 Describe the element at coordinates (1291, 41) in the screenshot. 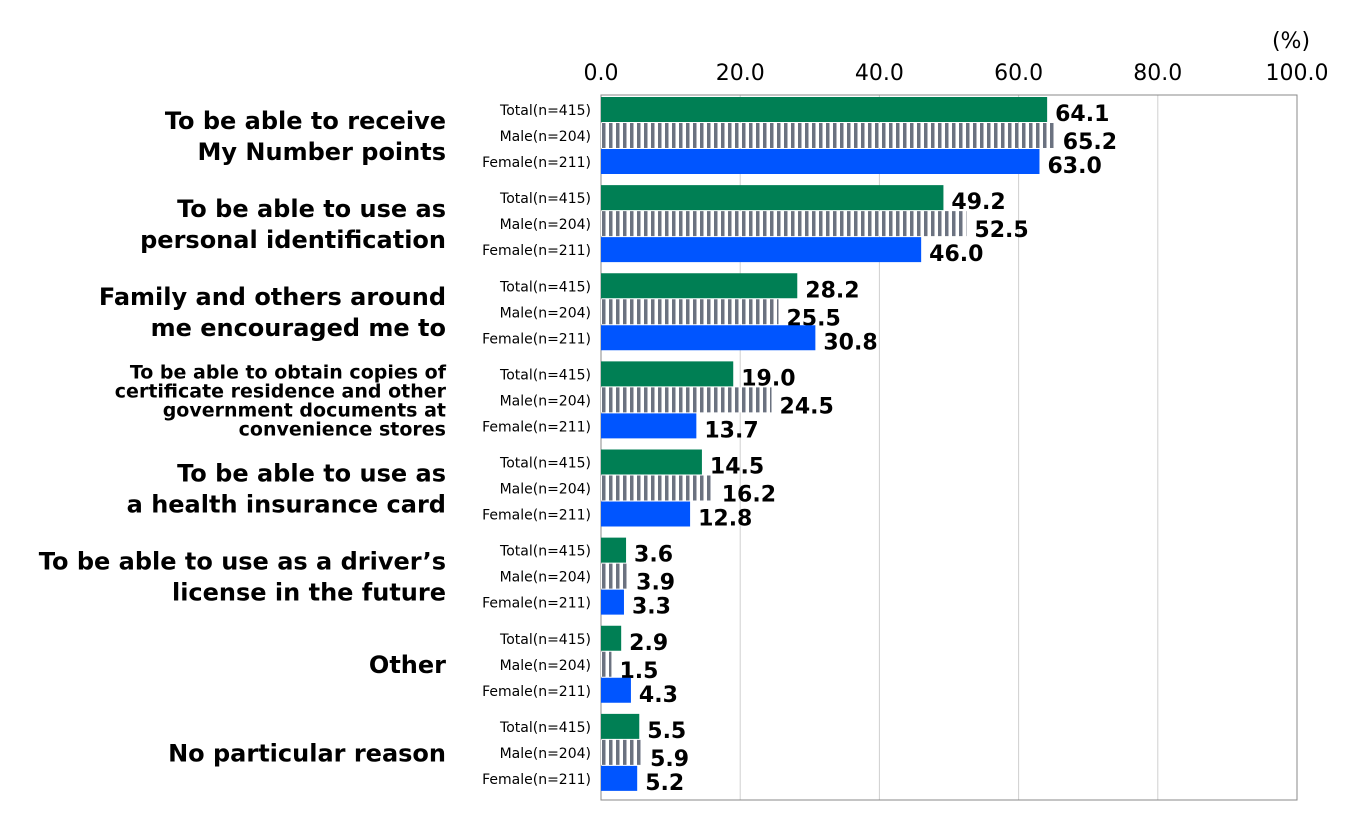

I see `unit-label: (%)` at that location.